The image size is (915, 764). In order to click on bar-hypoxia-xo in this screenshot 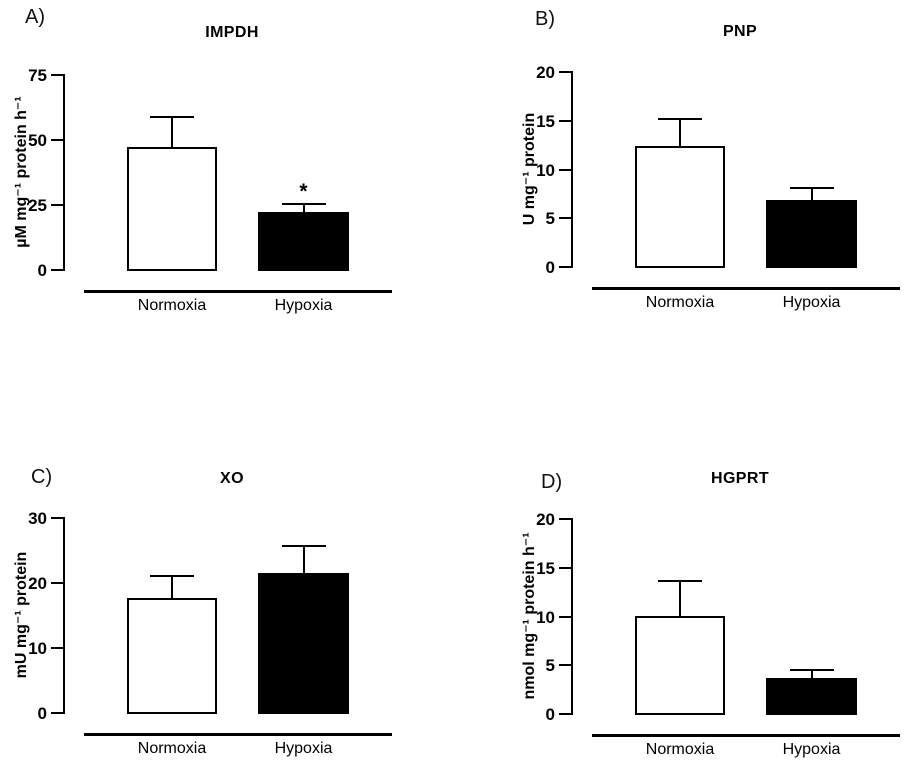, I will do `click(303, 643)`.